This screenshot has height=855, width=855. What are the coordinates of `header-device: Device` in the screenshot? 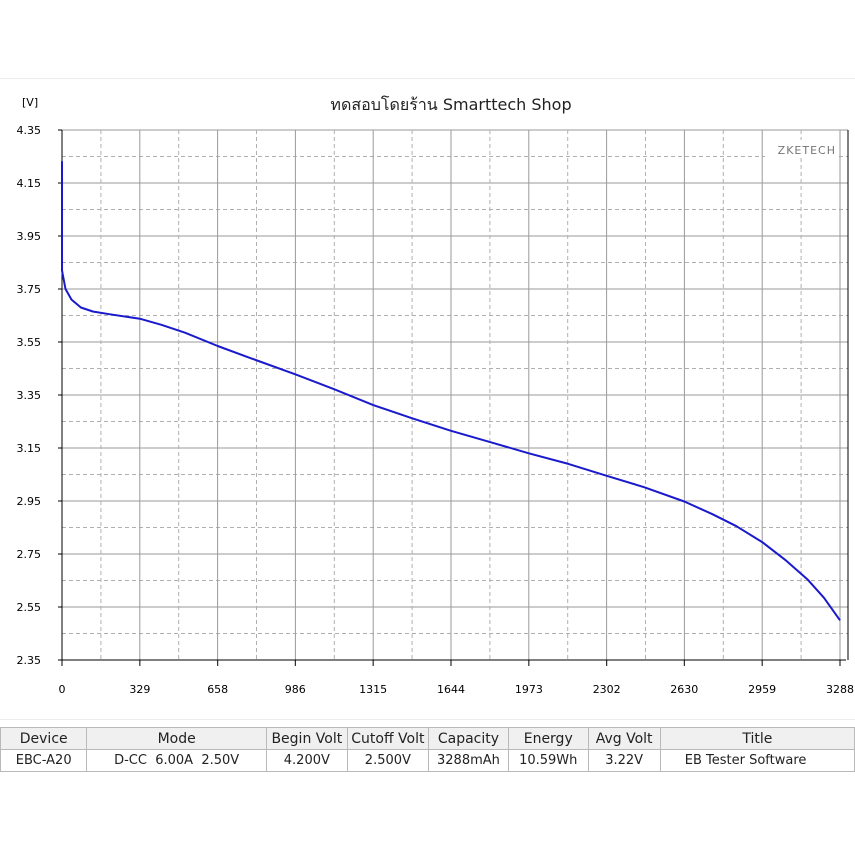 It's located at (44, 738).